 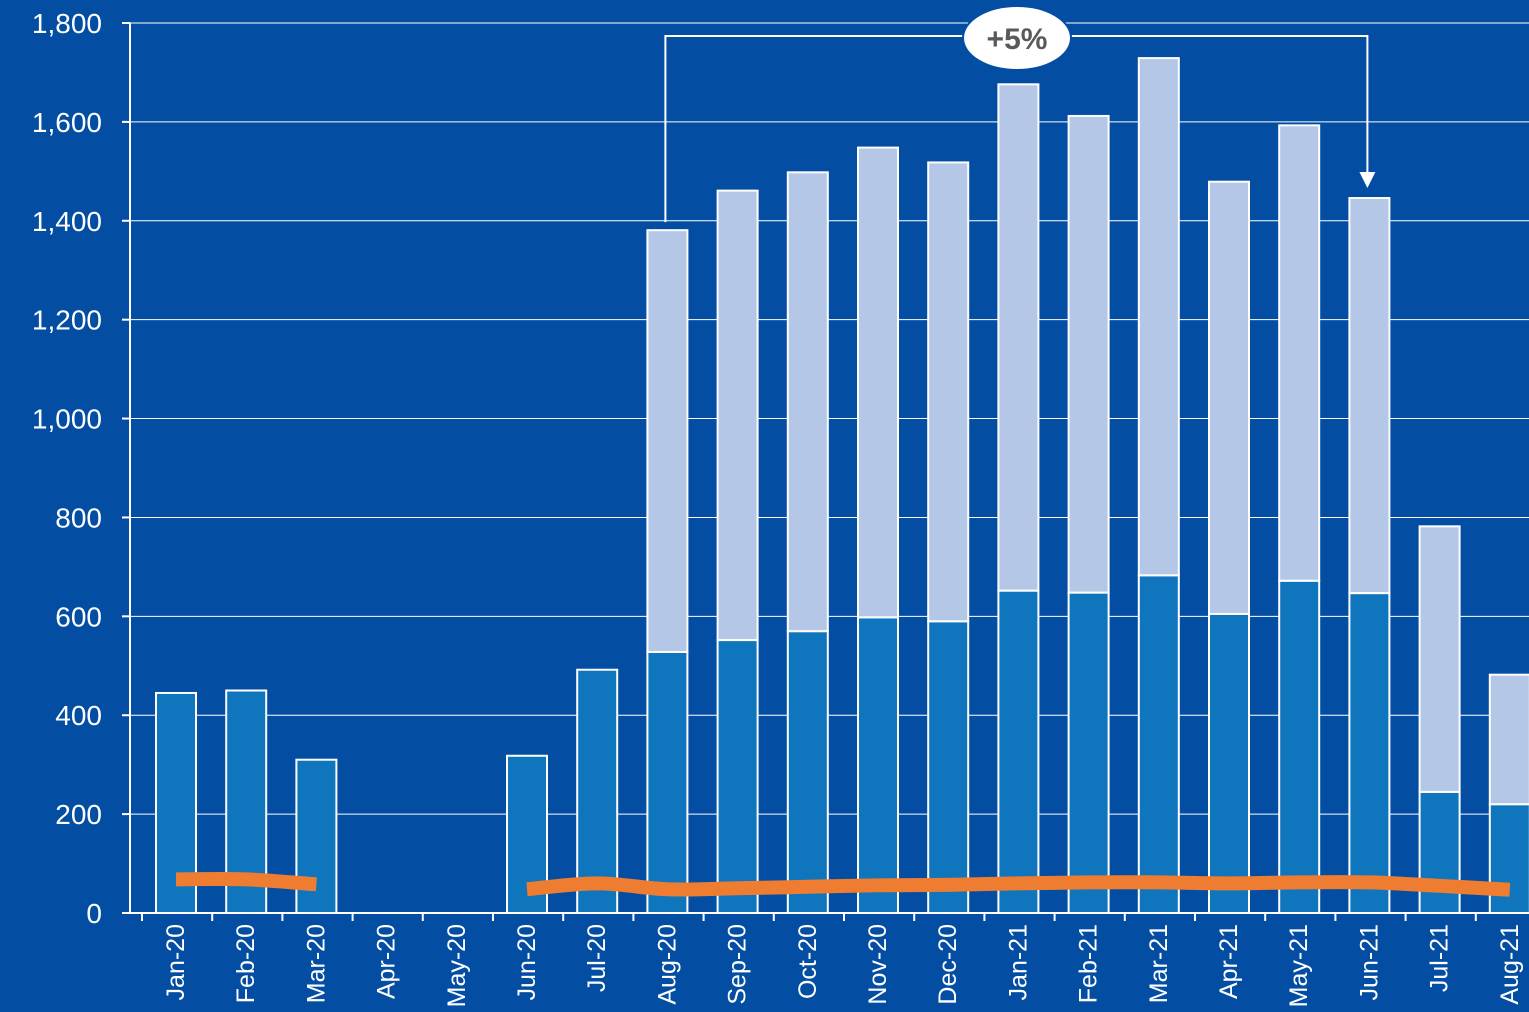 What do you see at coordinates (1229, 961) in the screenshot?
I see `x-tick-label: Apr-21` at bounding box center [1229, 961].